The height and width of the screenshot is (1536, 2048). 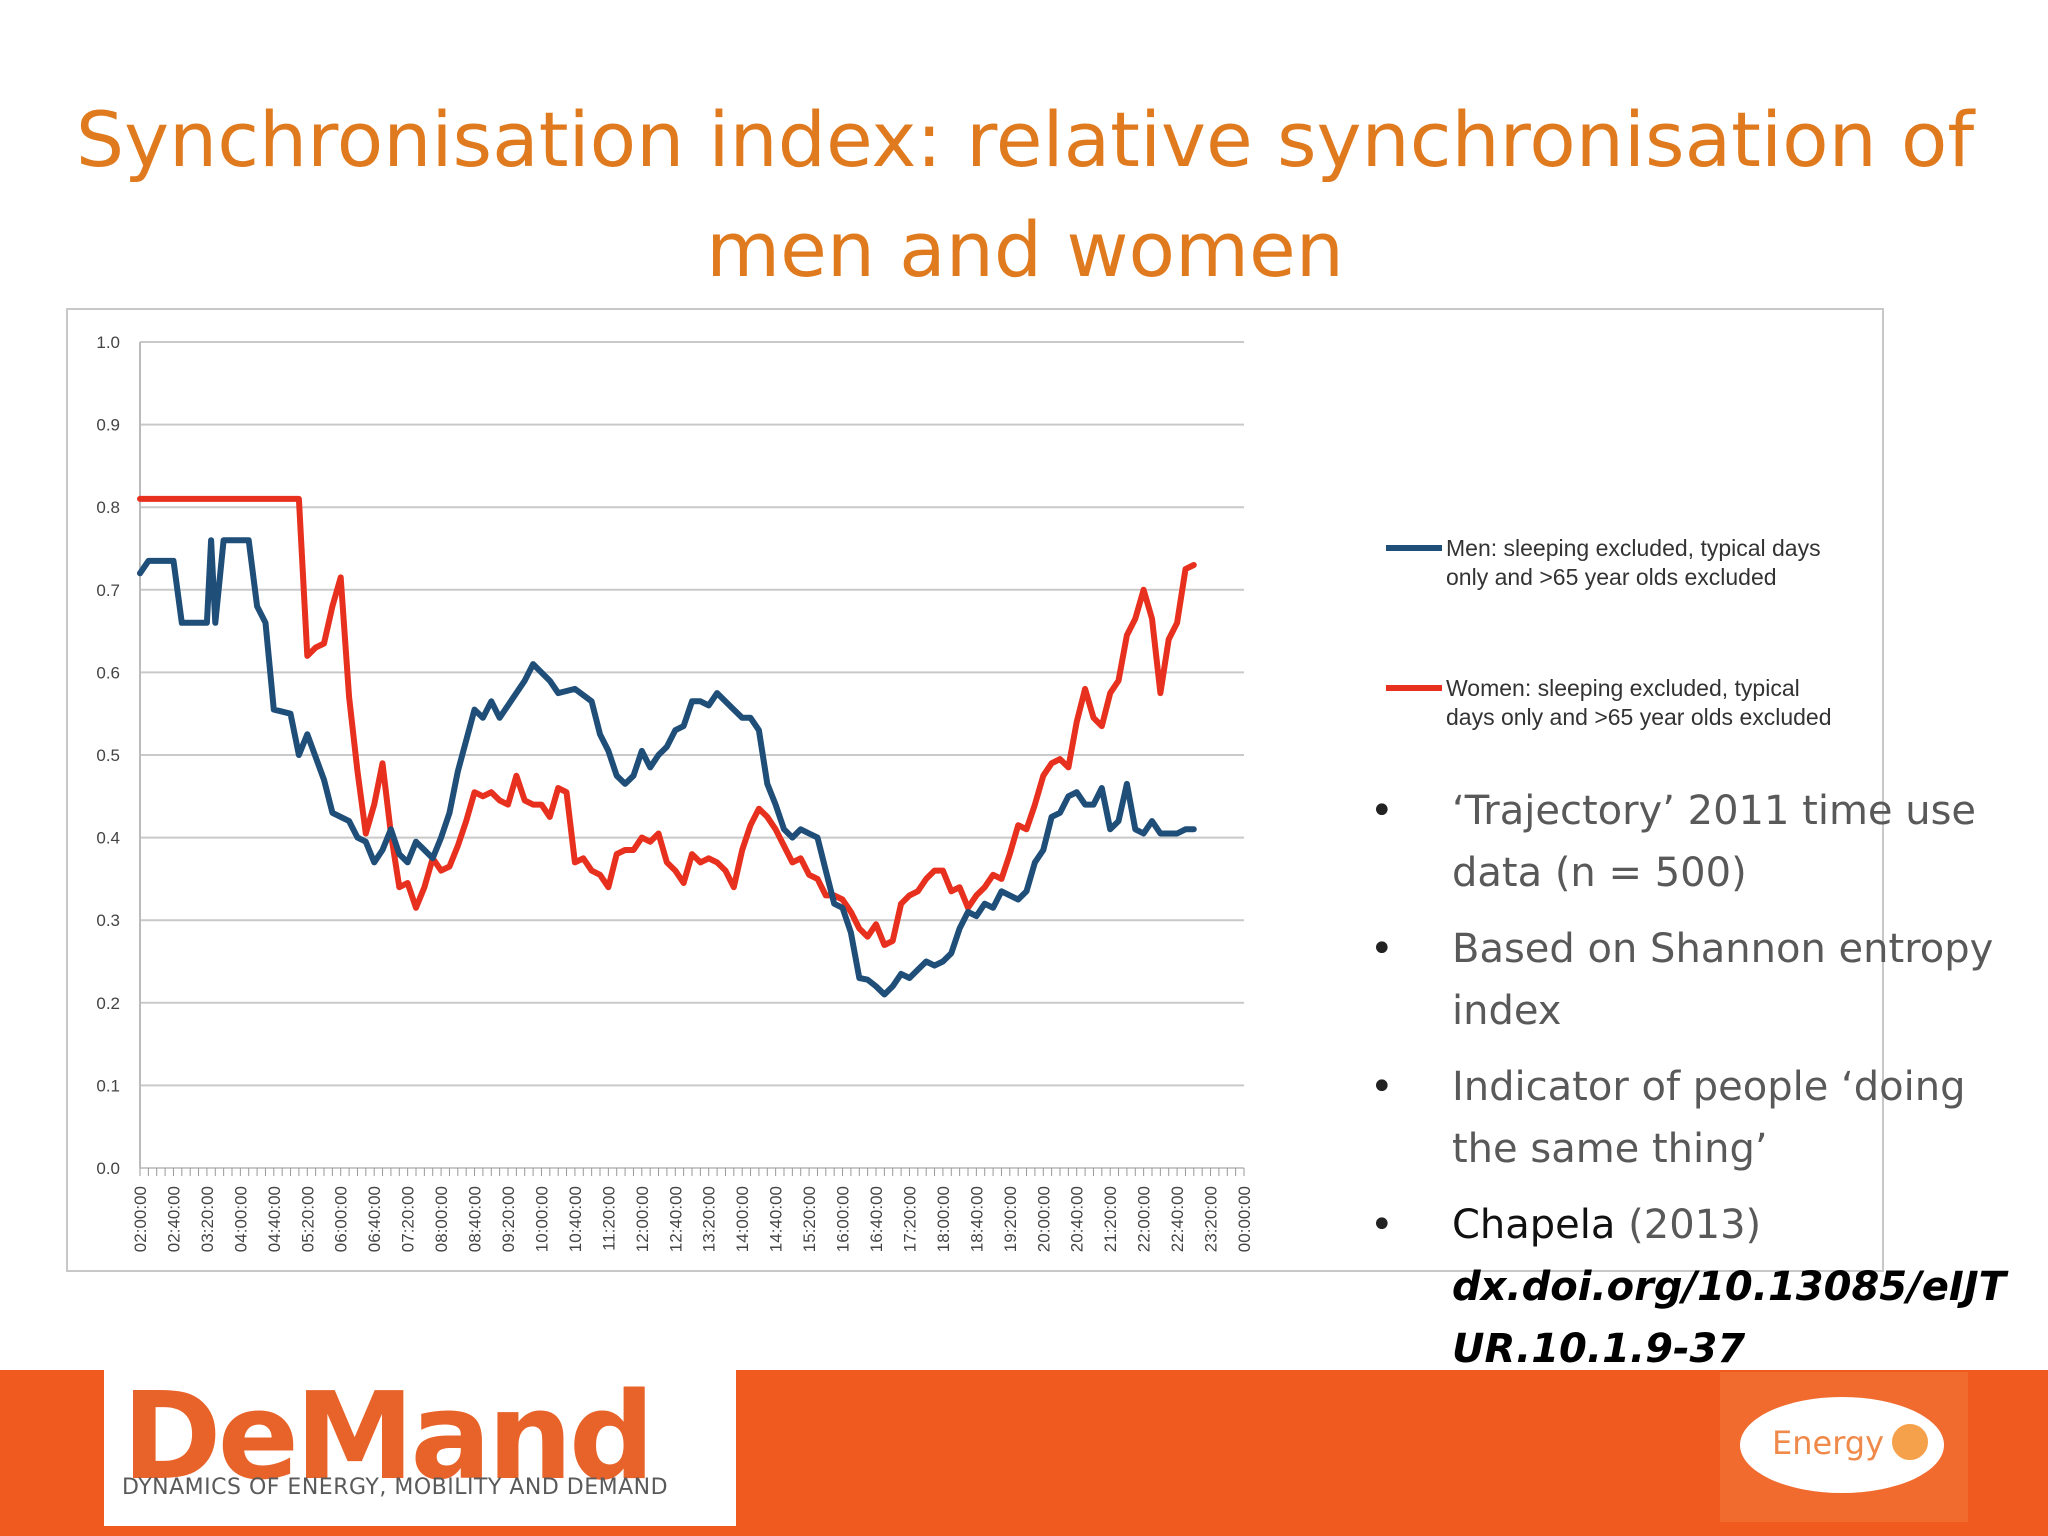 What do you see at coordinates (307, 1219) in the screenshot?
I see `x-tick-label: 05:20:00` at bounding box center [307, 1219].